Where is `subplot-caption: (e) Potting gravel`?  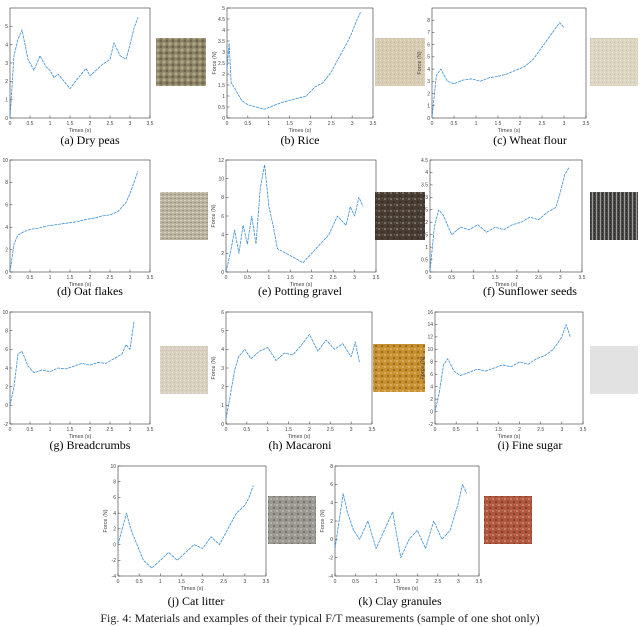 subplot-caption: (e) Potting gravel is located at coordinates (300, 291).